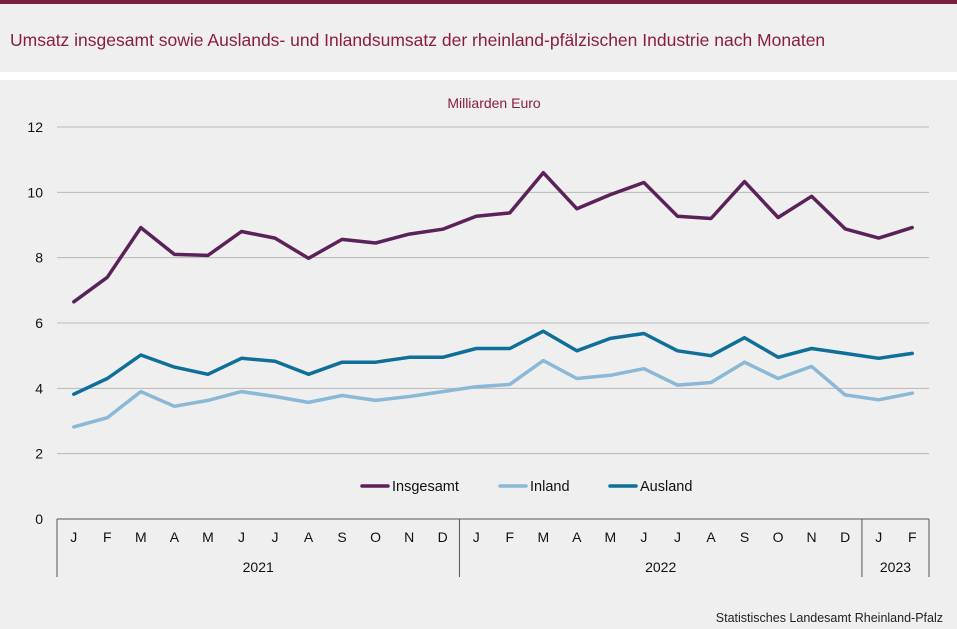 The height and width of the screenshot is (629, 957). What do you see at coordinates (39, 454) in the screenshot?
I see `y-tick-label: 2` at bounding box center [39, 454].